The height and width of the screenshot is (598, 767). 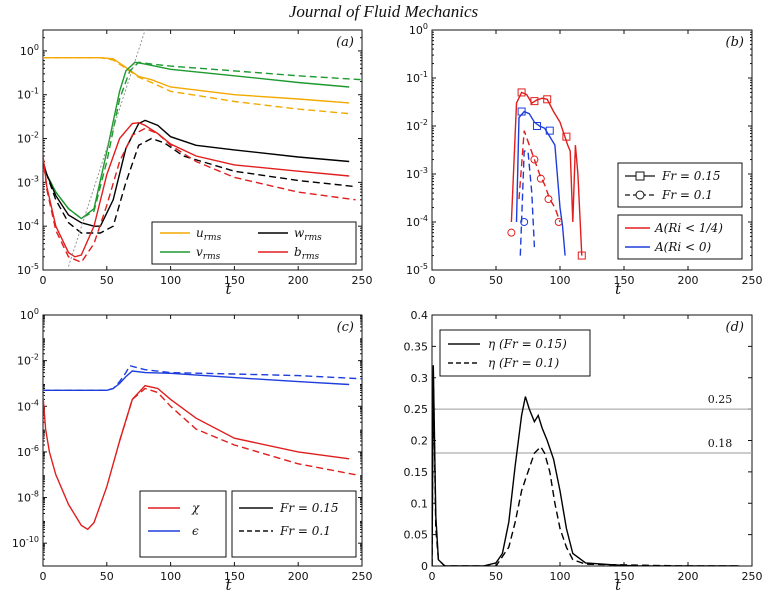 What do you see at coordinates (416, 472) in the screenshot?
I see `y-tick-label: 0.15` at bounding box center [416, 472].